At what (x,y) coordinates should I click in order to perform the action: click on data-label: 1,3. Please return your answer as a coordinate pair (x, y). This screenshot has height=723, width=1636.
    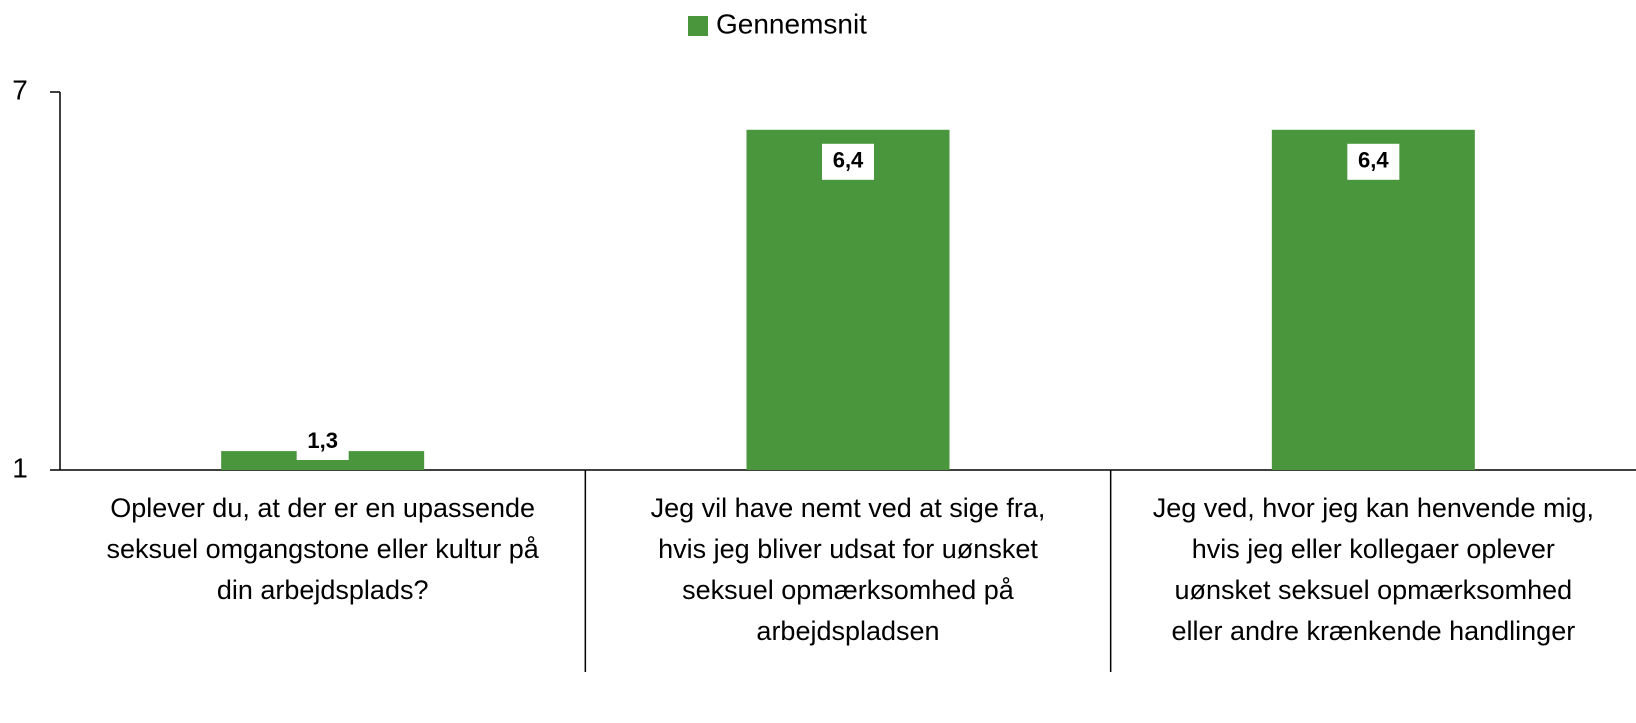
    Looking at the image, I should click on (322, 440).